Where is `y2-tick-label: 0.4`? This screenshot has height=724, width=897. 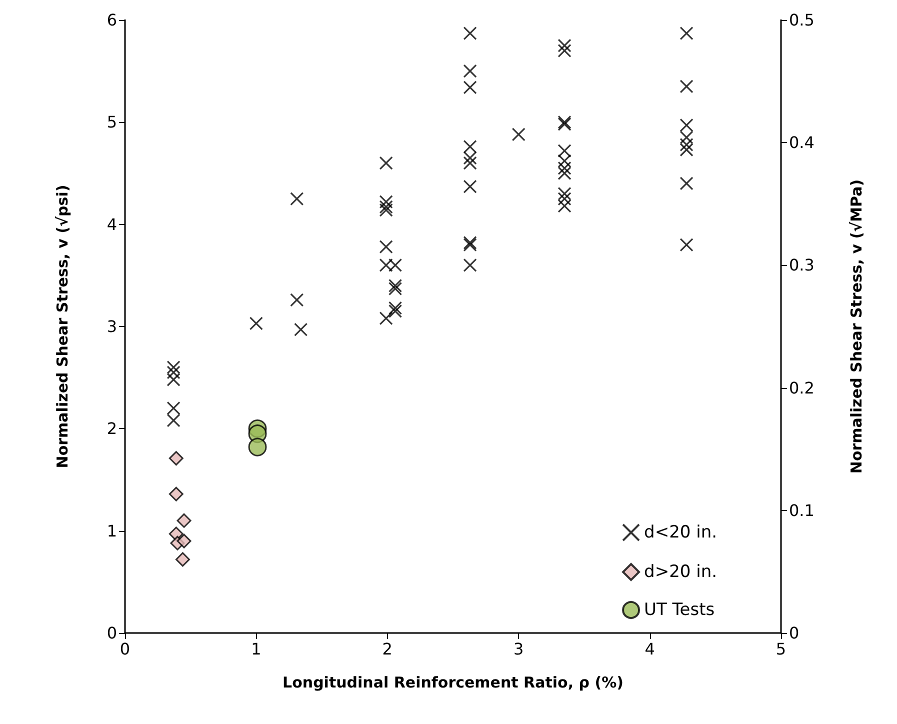
y2-tick-label: 0.4 is located at coordinates (801, 142).